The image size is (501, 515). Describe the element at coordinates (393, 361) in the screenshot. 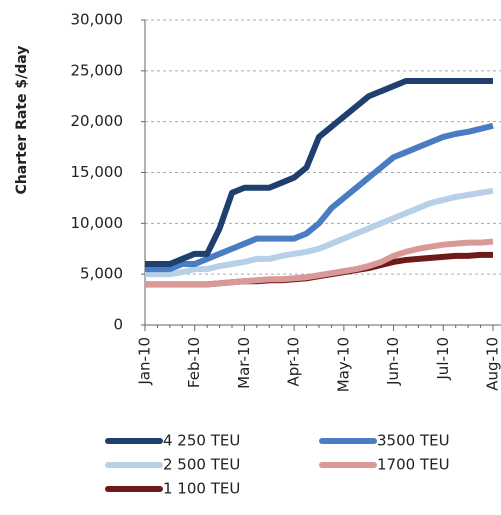

I see `x-tick-label: Jun-10` at that location.